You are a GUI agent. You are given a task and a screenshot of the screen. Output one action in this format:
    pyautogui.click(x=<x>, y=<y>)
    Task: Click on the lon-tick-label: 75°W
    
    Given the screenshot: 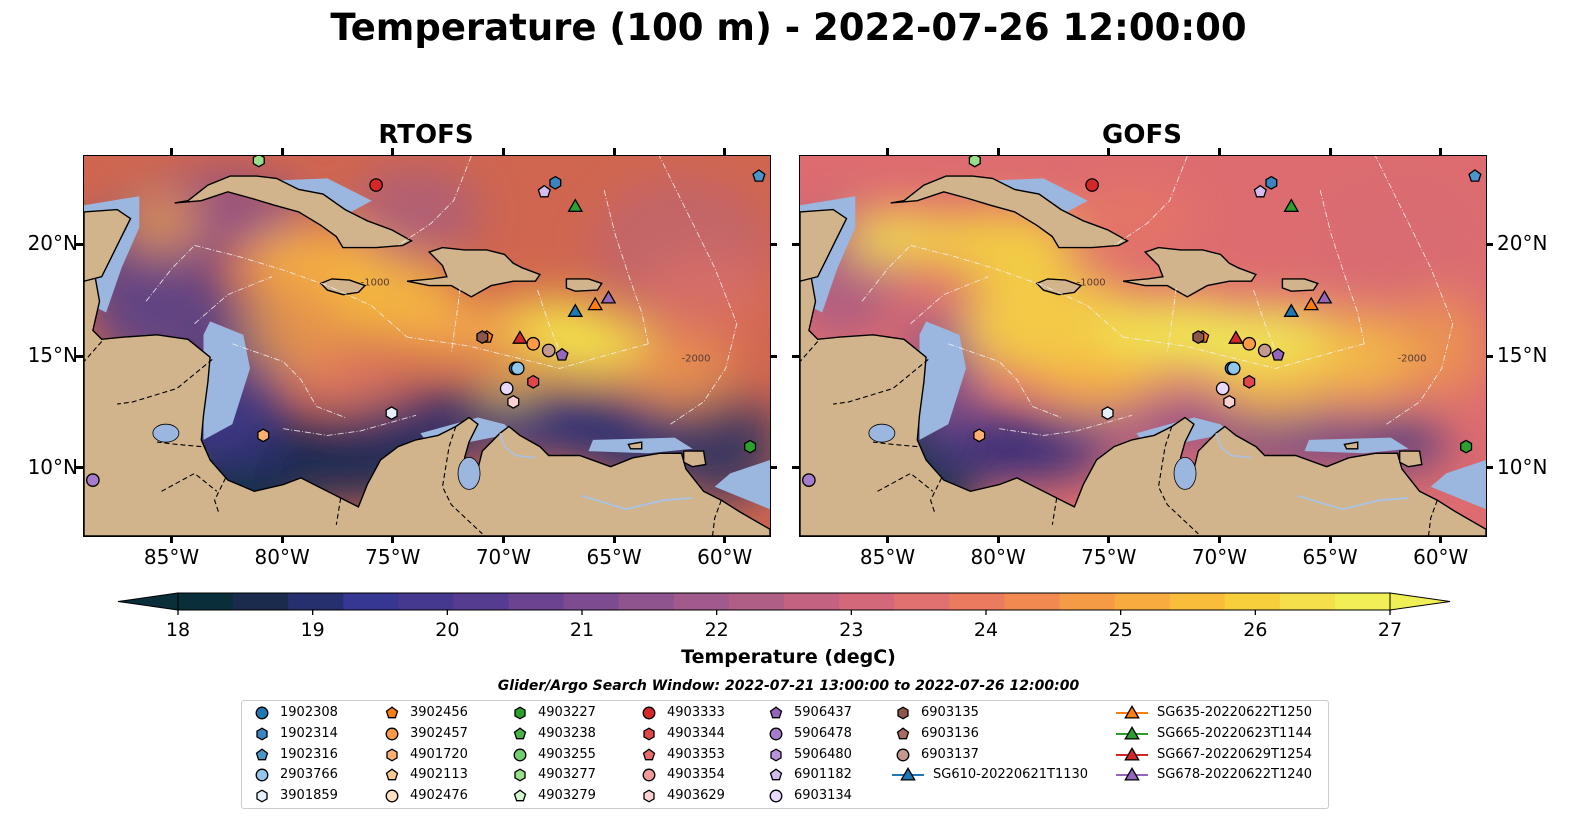 What is the action you would take?
    pyautogui.click(x=1109, y=557)
    